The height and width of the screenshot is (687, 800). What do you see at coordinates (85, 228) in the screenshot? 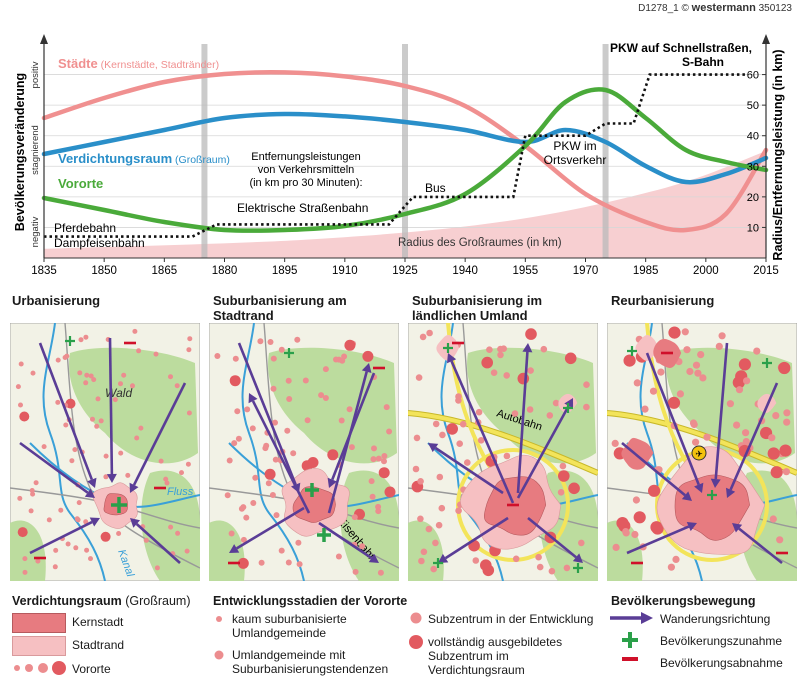
I see `label-pferdebahn: Pferdebahn` at bounding box center [85, 228].